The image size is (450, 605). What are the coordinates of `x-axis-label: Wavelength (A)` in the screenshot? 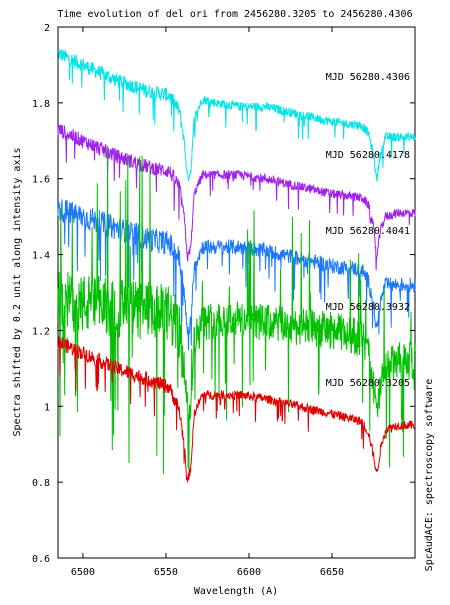 It's located at (236, 591).